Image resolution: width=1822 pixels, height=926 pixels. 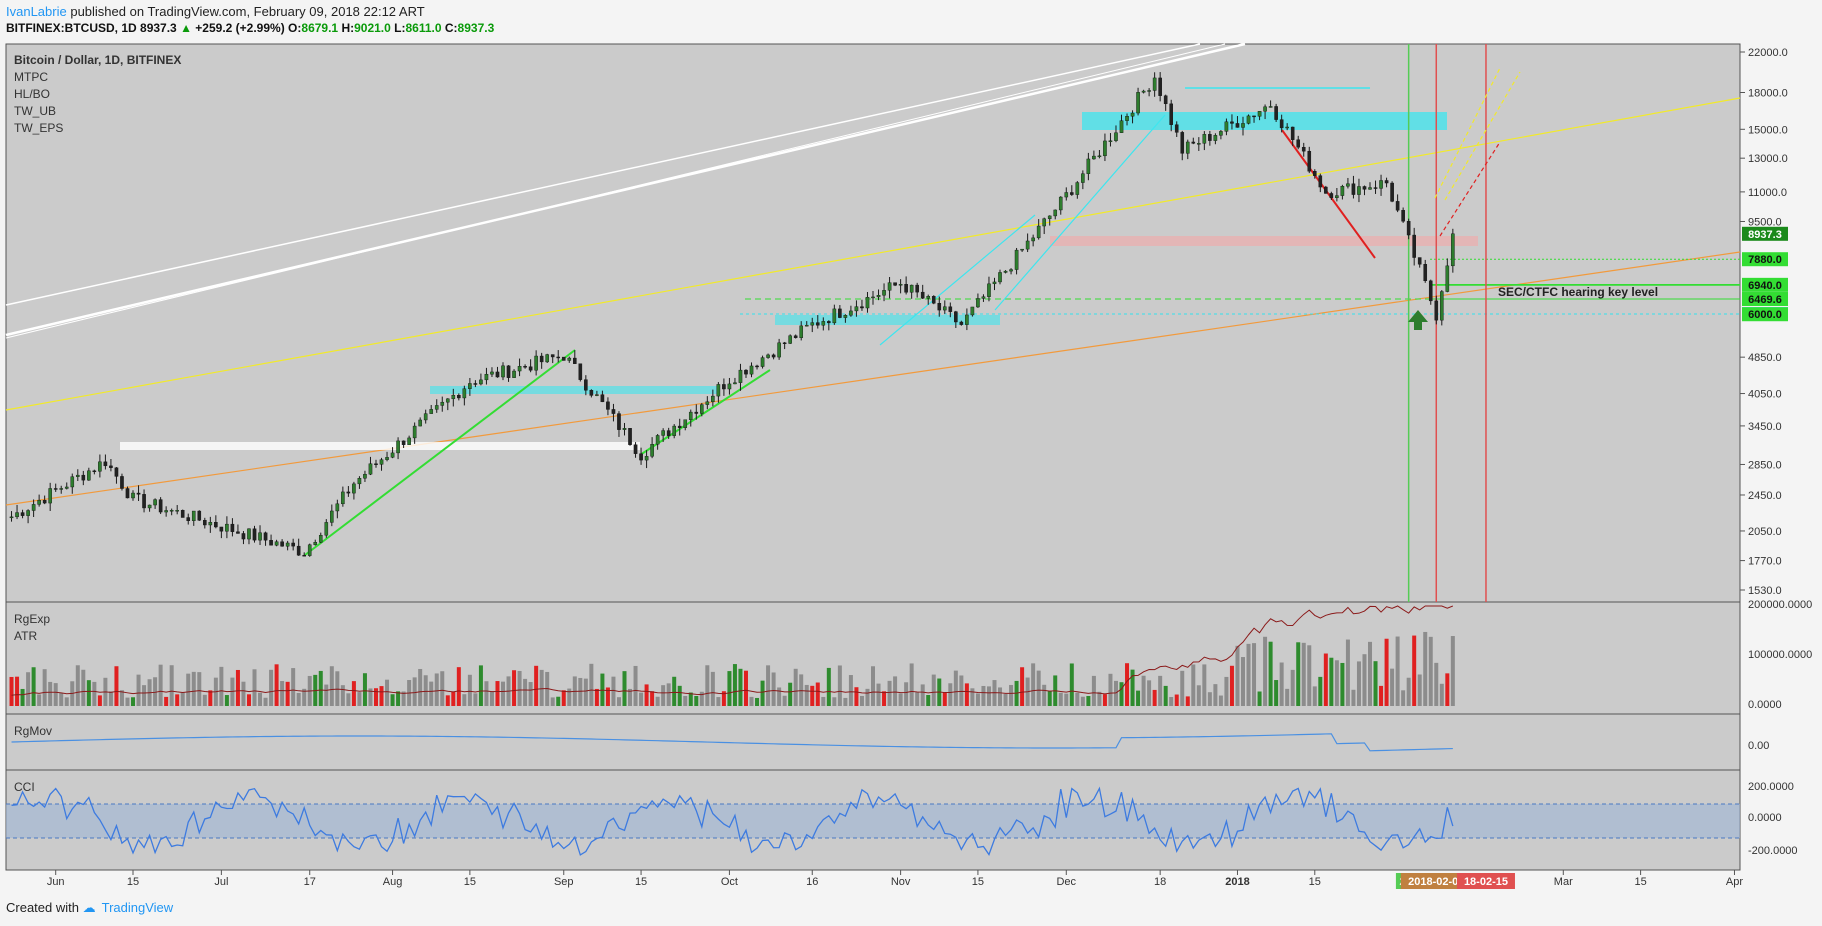 What do you see at coordinates (873, 742) in the screenshot?
I see `rgmov-pane` at bounding box center [873, 742].